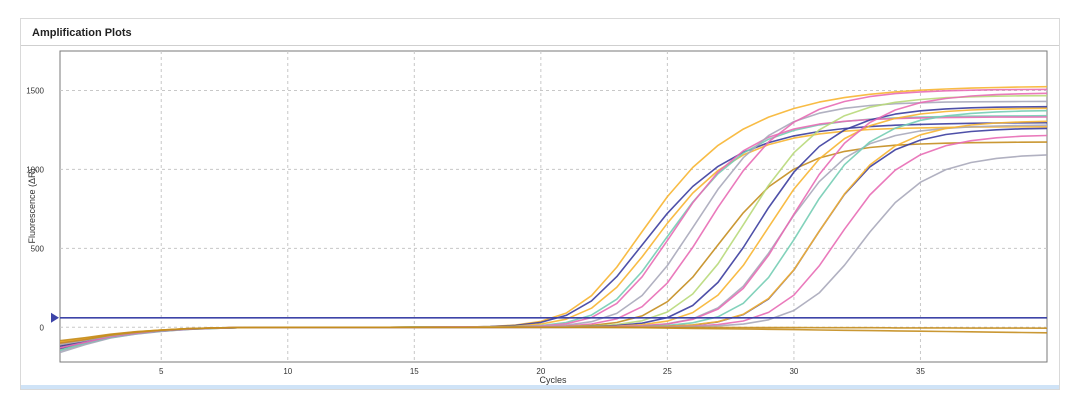 The width and height of the screenshot is (1080, 407). Describe the element at coordinates (42, 327) in the screenshot. I see `y-tick-label: 0` at that location.